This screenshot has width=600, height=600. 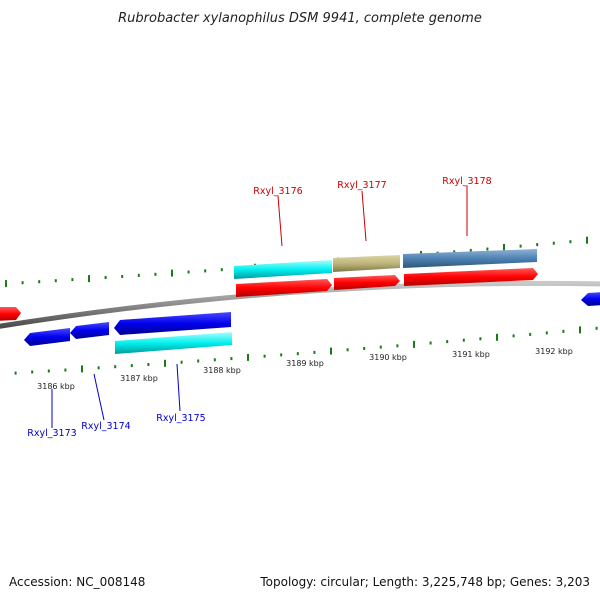 I want to click on forward-strand-genes, so click(x=269, y=294).